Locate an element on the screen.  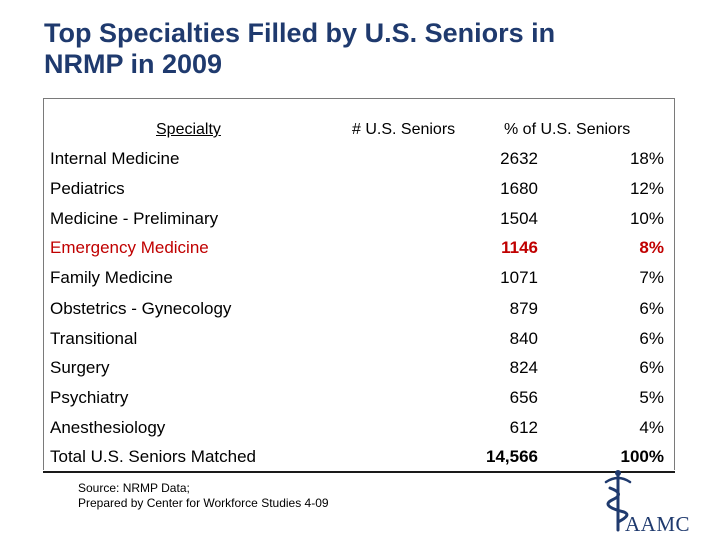
total-label: Total U.S. Seniors Matched is located at coordinates (153, 456).